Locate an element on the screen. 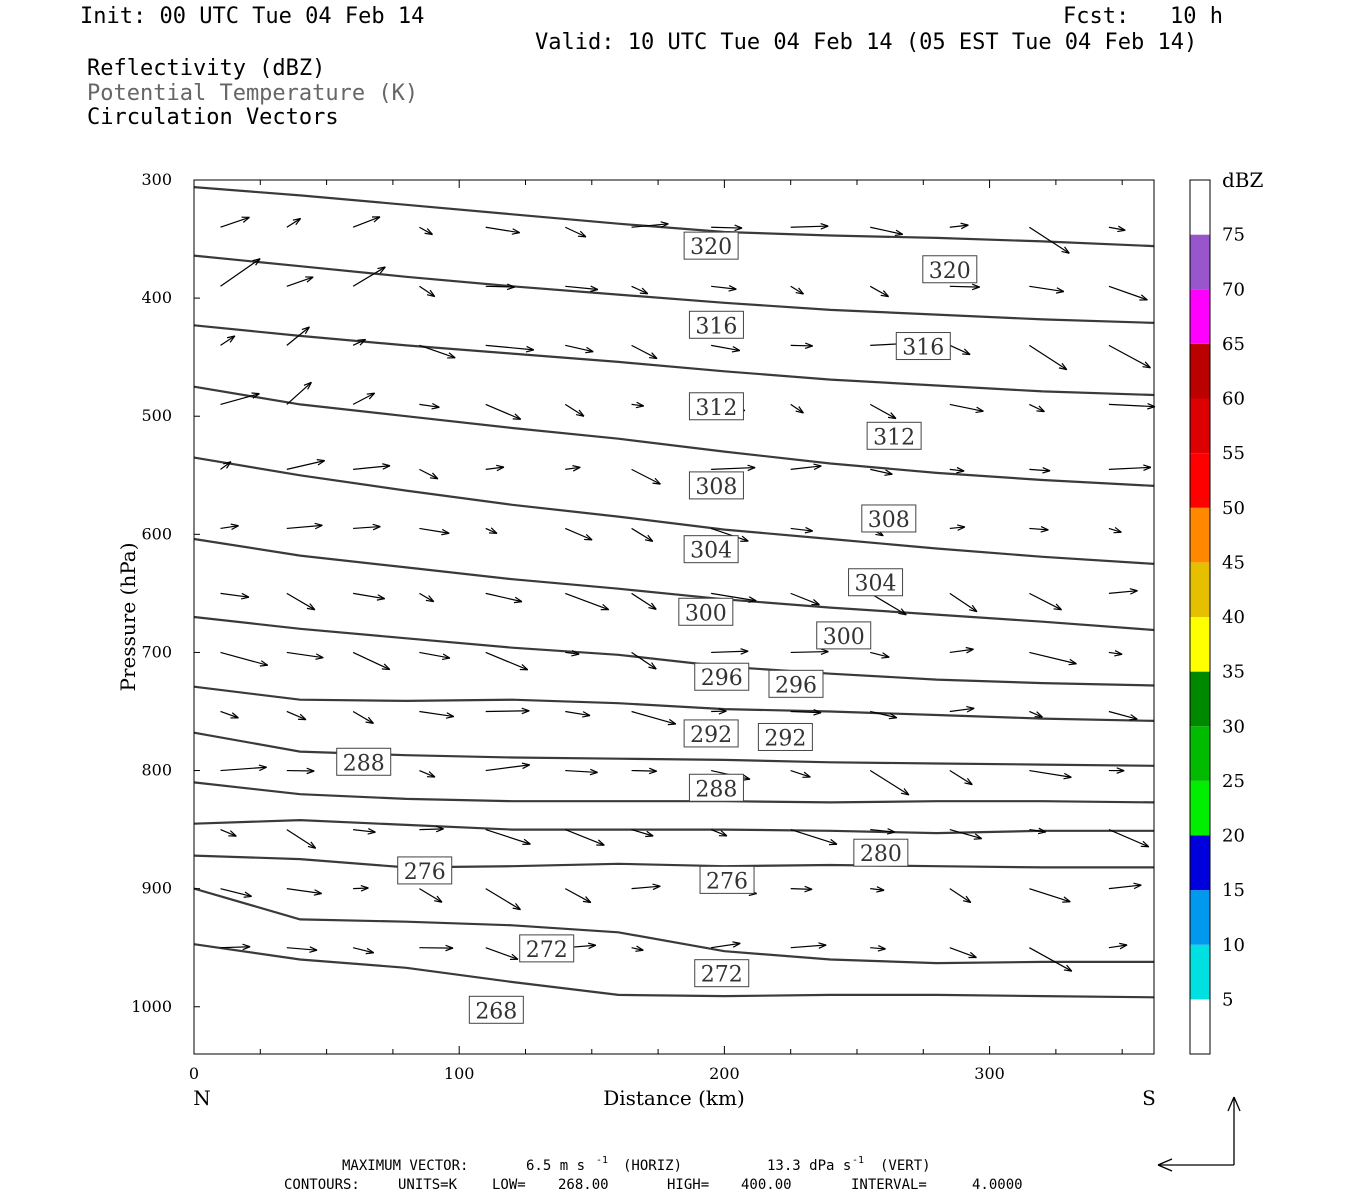  contour-label: 296 is located at coordinates (722, 678).